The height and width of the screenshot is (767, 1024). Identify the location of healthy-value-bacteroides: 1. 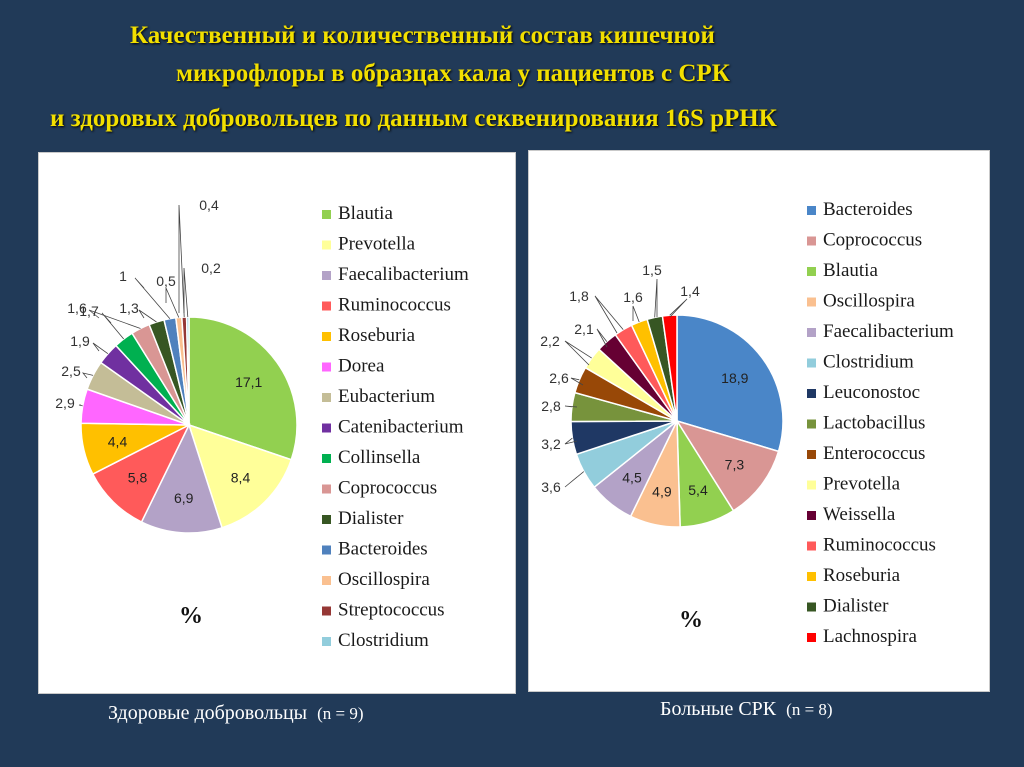
(123, 276).